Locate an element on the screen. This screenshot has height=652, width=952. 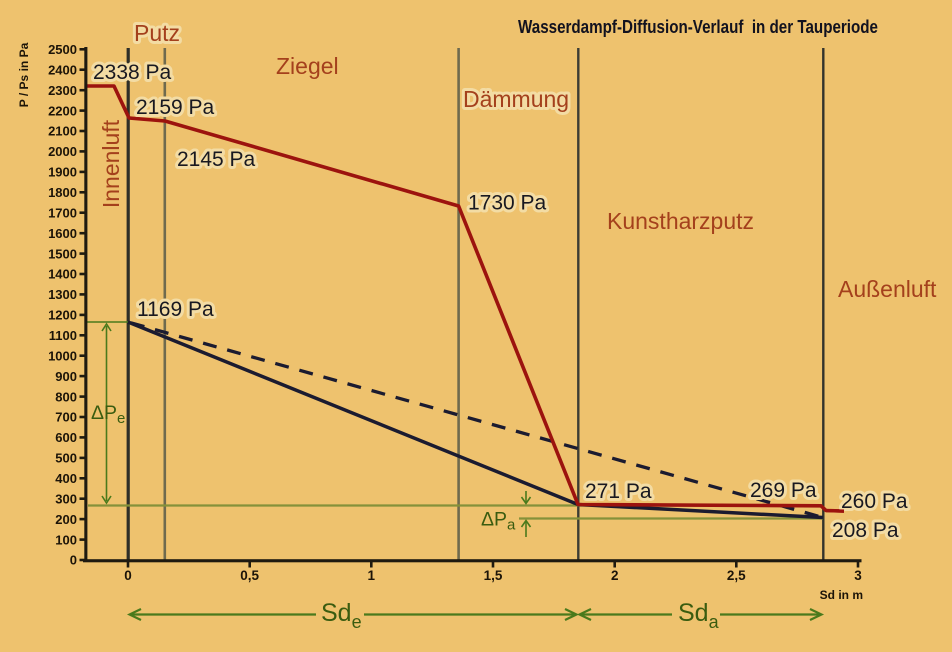
svg-text: 500 is located at coordinates (66, 458).